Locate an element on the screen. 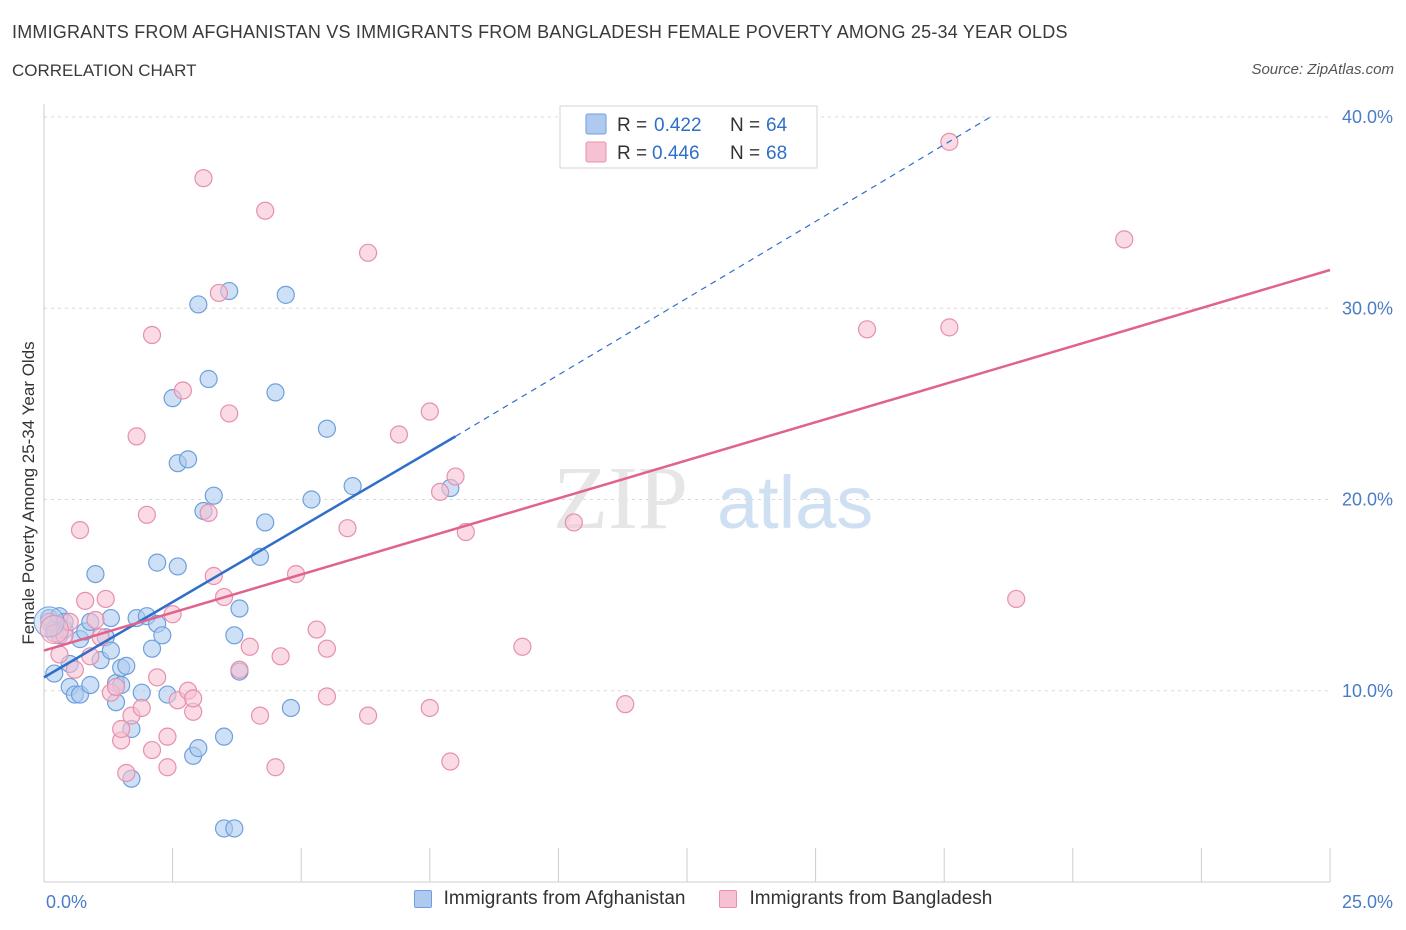  legend-n-value-1: 64 is located at coordinates (777, 125).